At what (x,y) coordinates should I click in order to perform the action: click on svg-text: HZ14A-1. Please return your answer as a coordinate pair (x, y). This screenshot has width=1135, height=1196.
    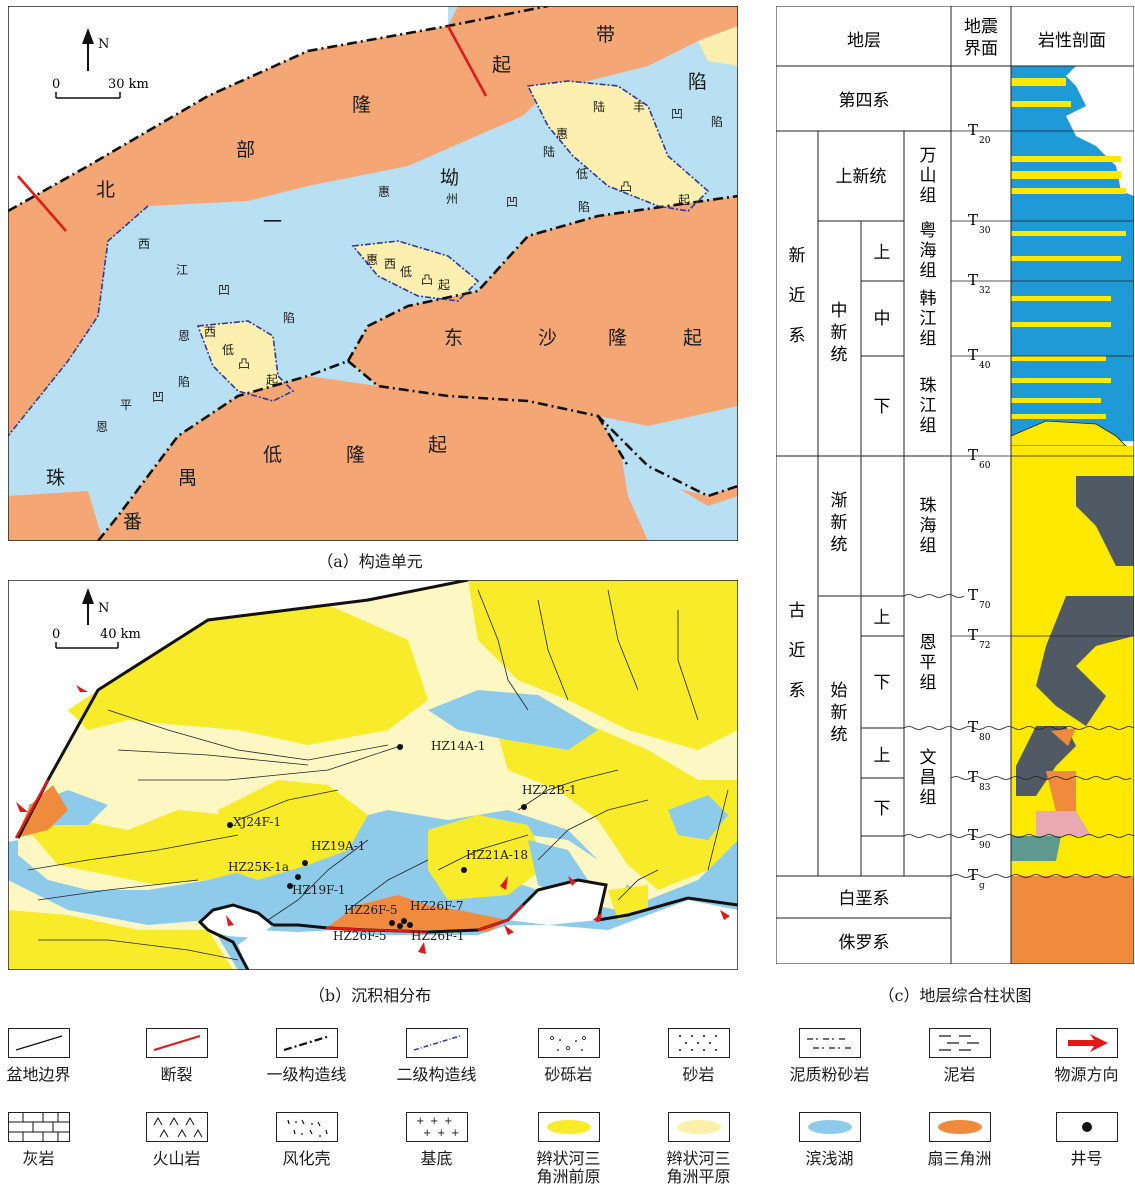
    Looking at the image, I should click on (458, 746).